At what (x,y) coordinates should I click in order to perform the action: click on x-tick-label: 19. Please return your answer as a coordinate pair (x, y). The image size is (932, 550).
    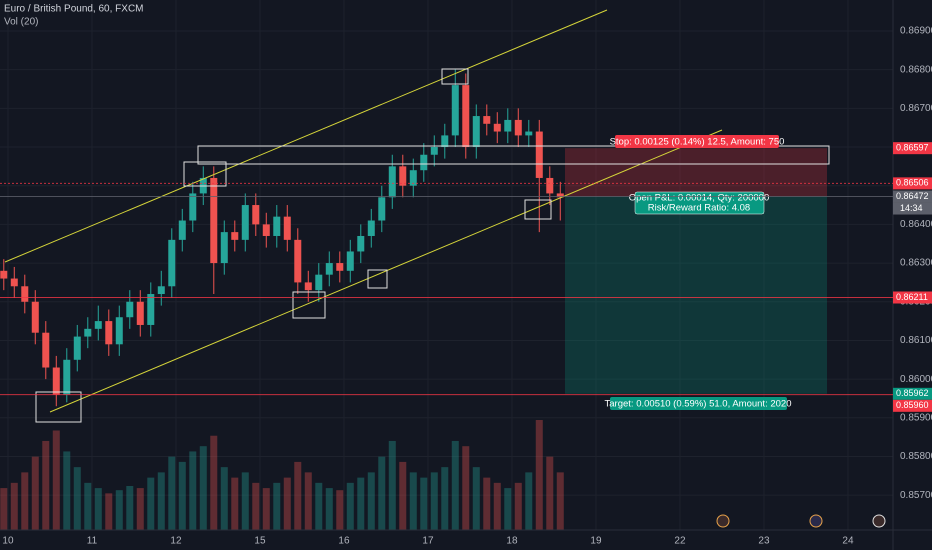
    Looking at the image, I should click on (596, 541).